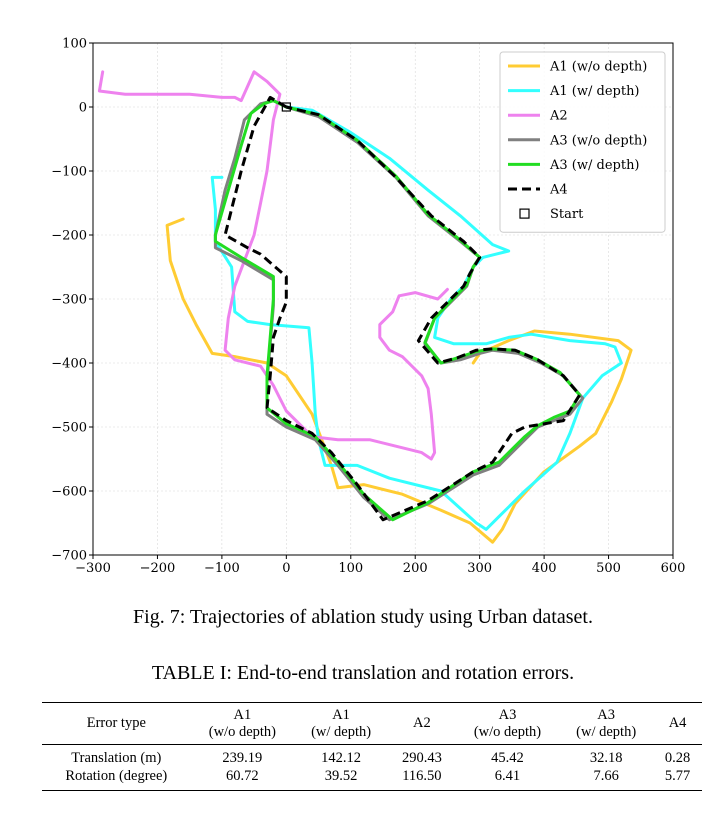 Image resolution: width=726 pixels, height=828 pixels. I want to click on table-cell: 5.77, so click(677, 775).